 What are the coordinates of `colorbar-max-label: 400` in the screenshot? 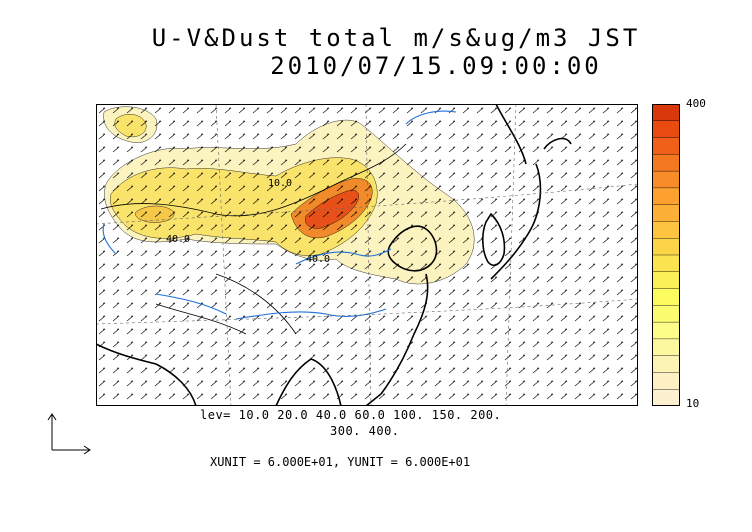 It's located at (696, 103).